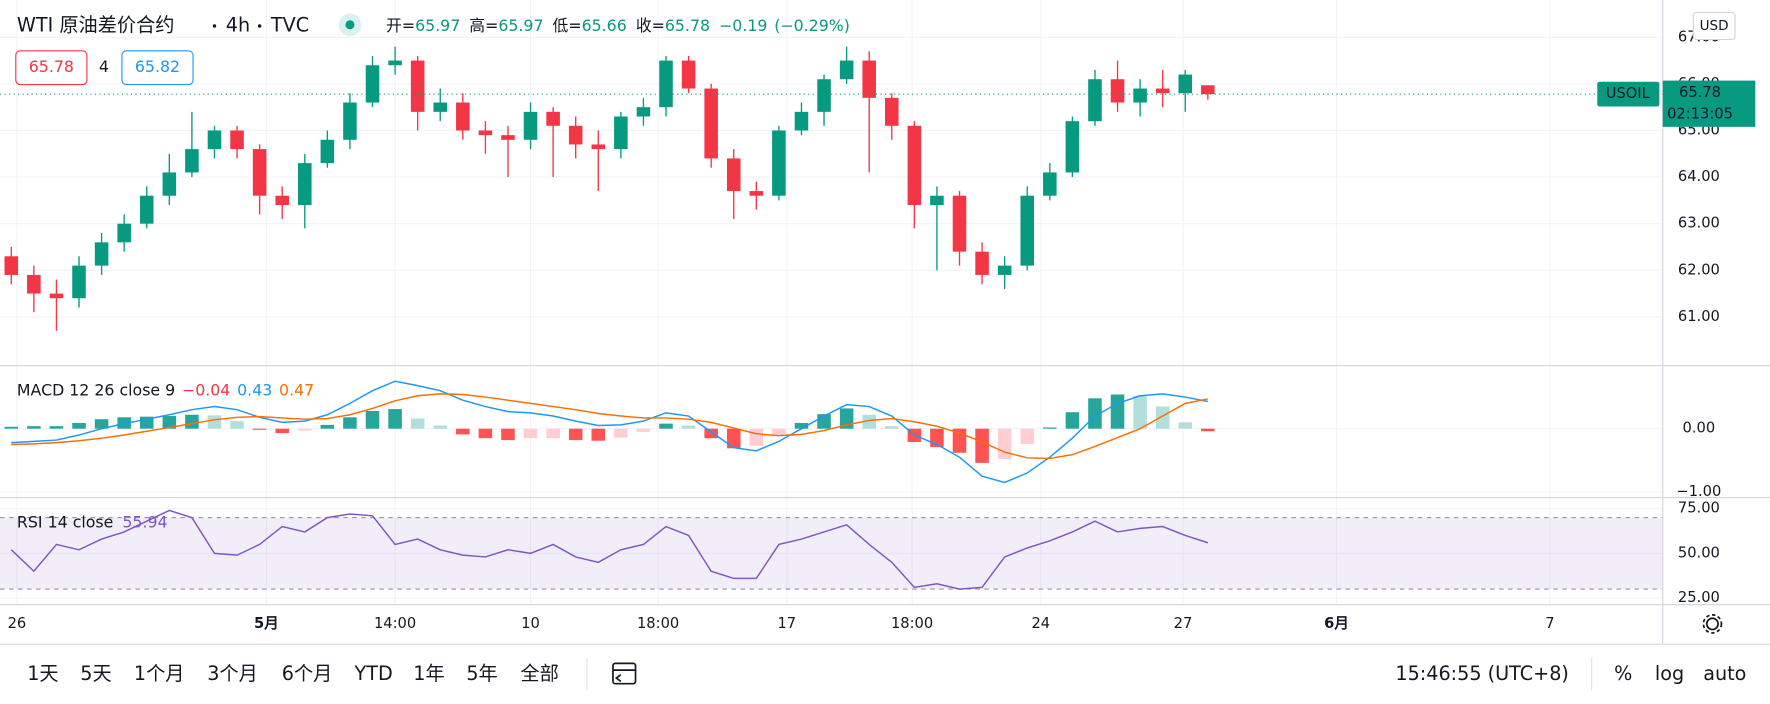  Describe the element at coordinates (373, 673) in the screenshot. I see `range-button: YTD` at that location.